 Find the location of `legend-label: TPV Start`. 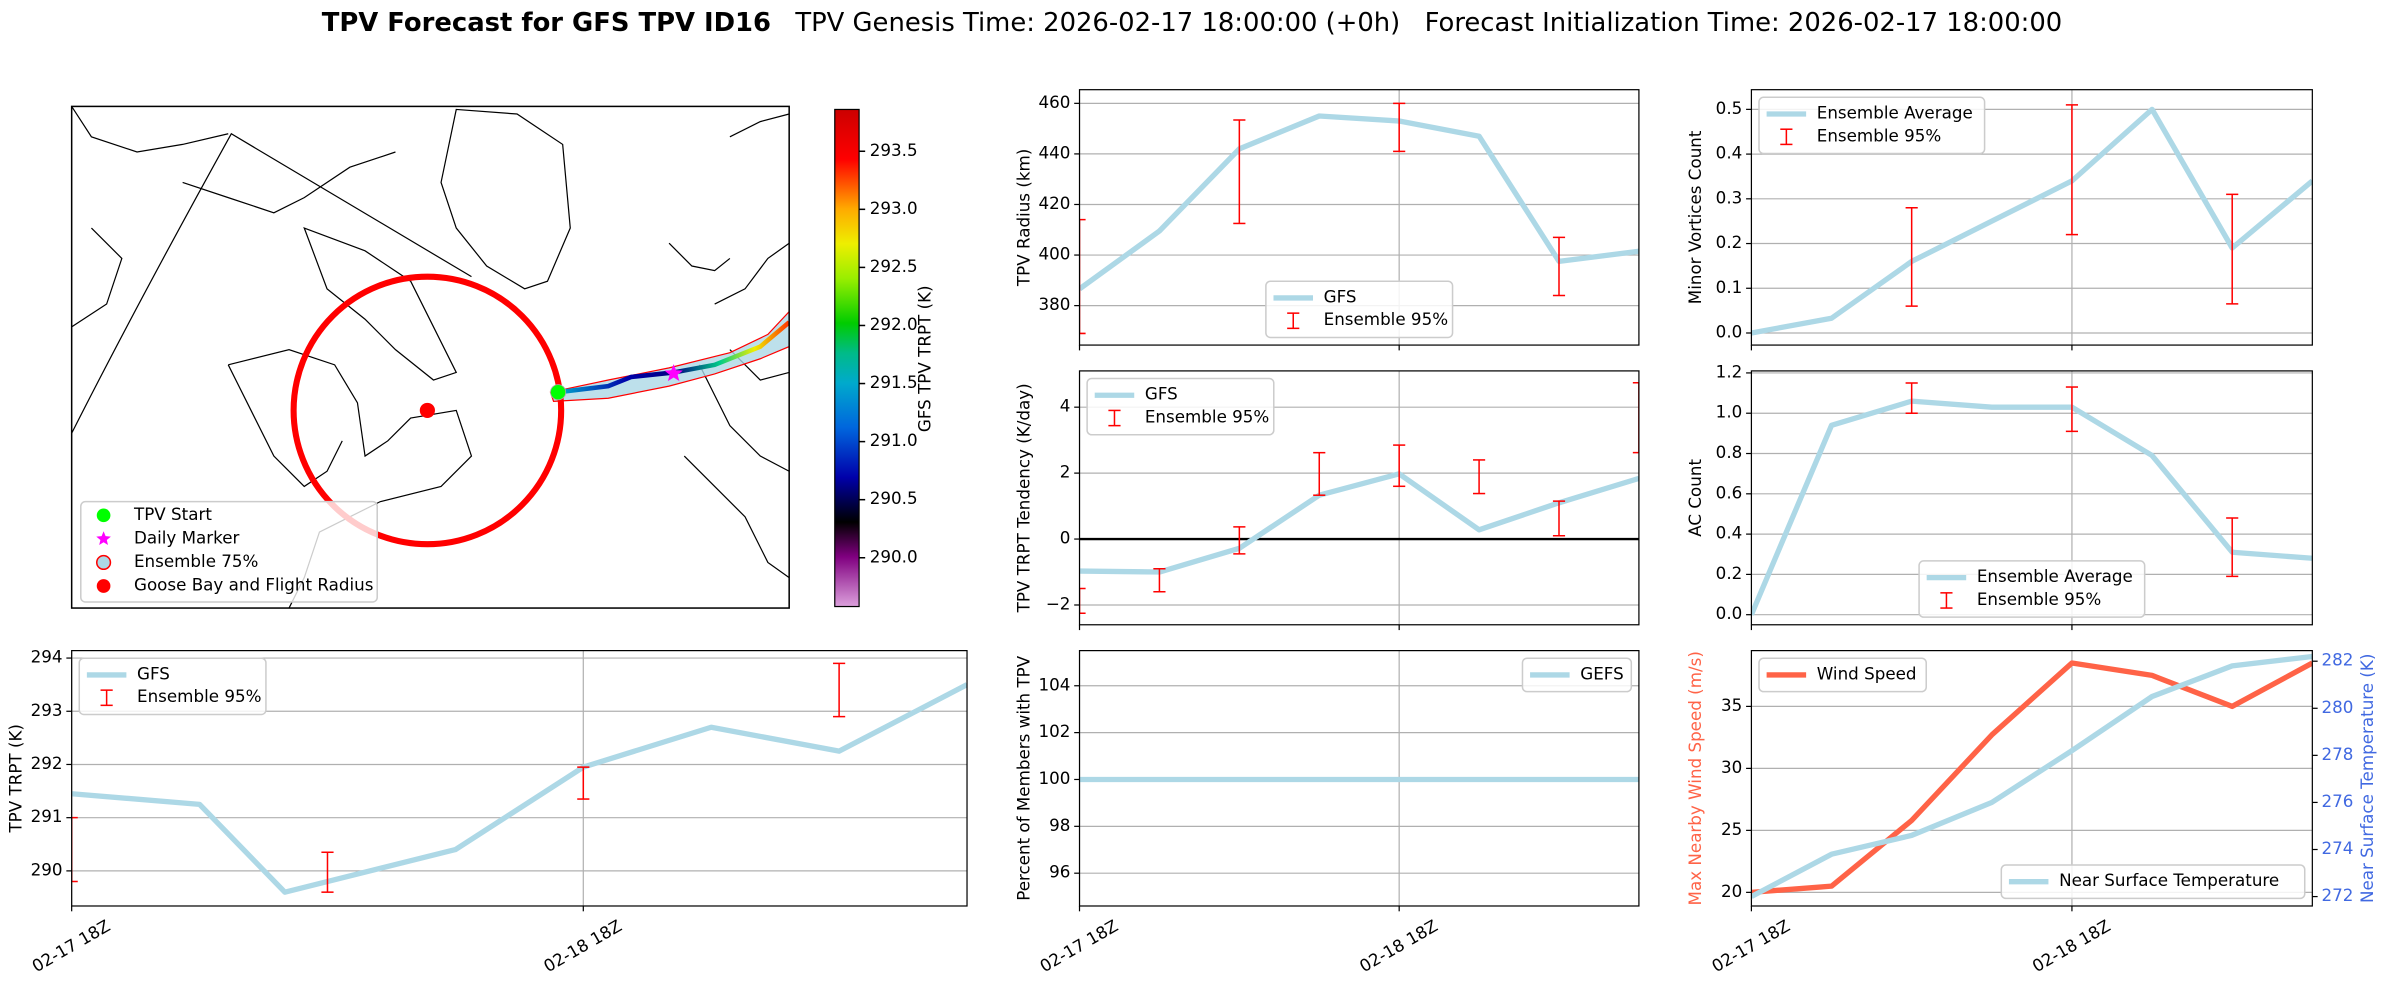

legend-label: TPV Start is located at coordinates (172, 514).